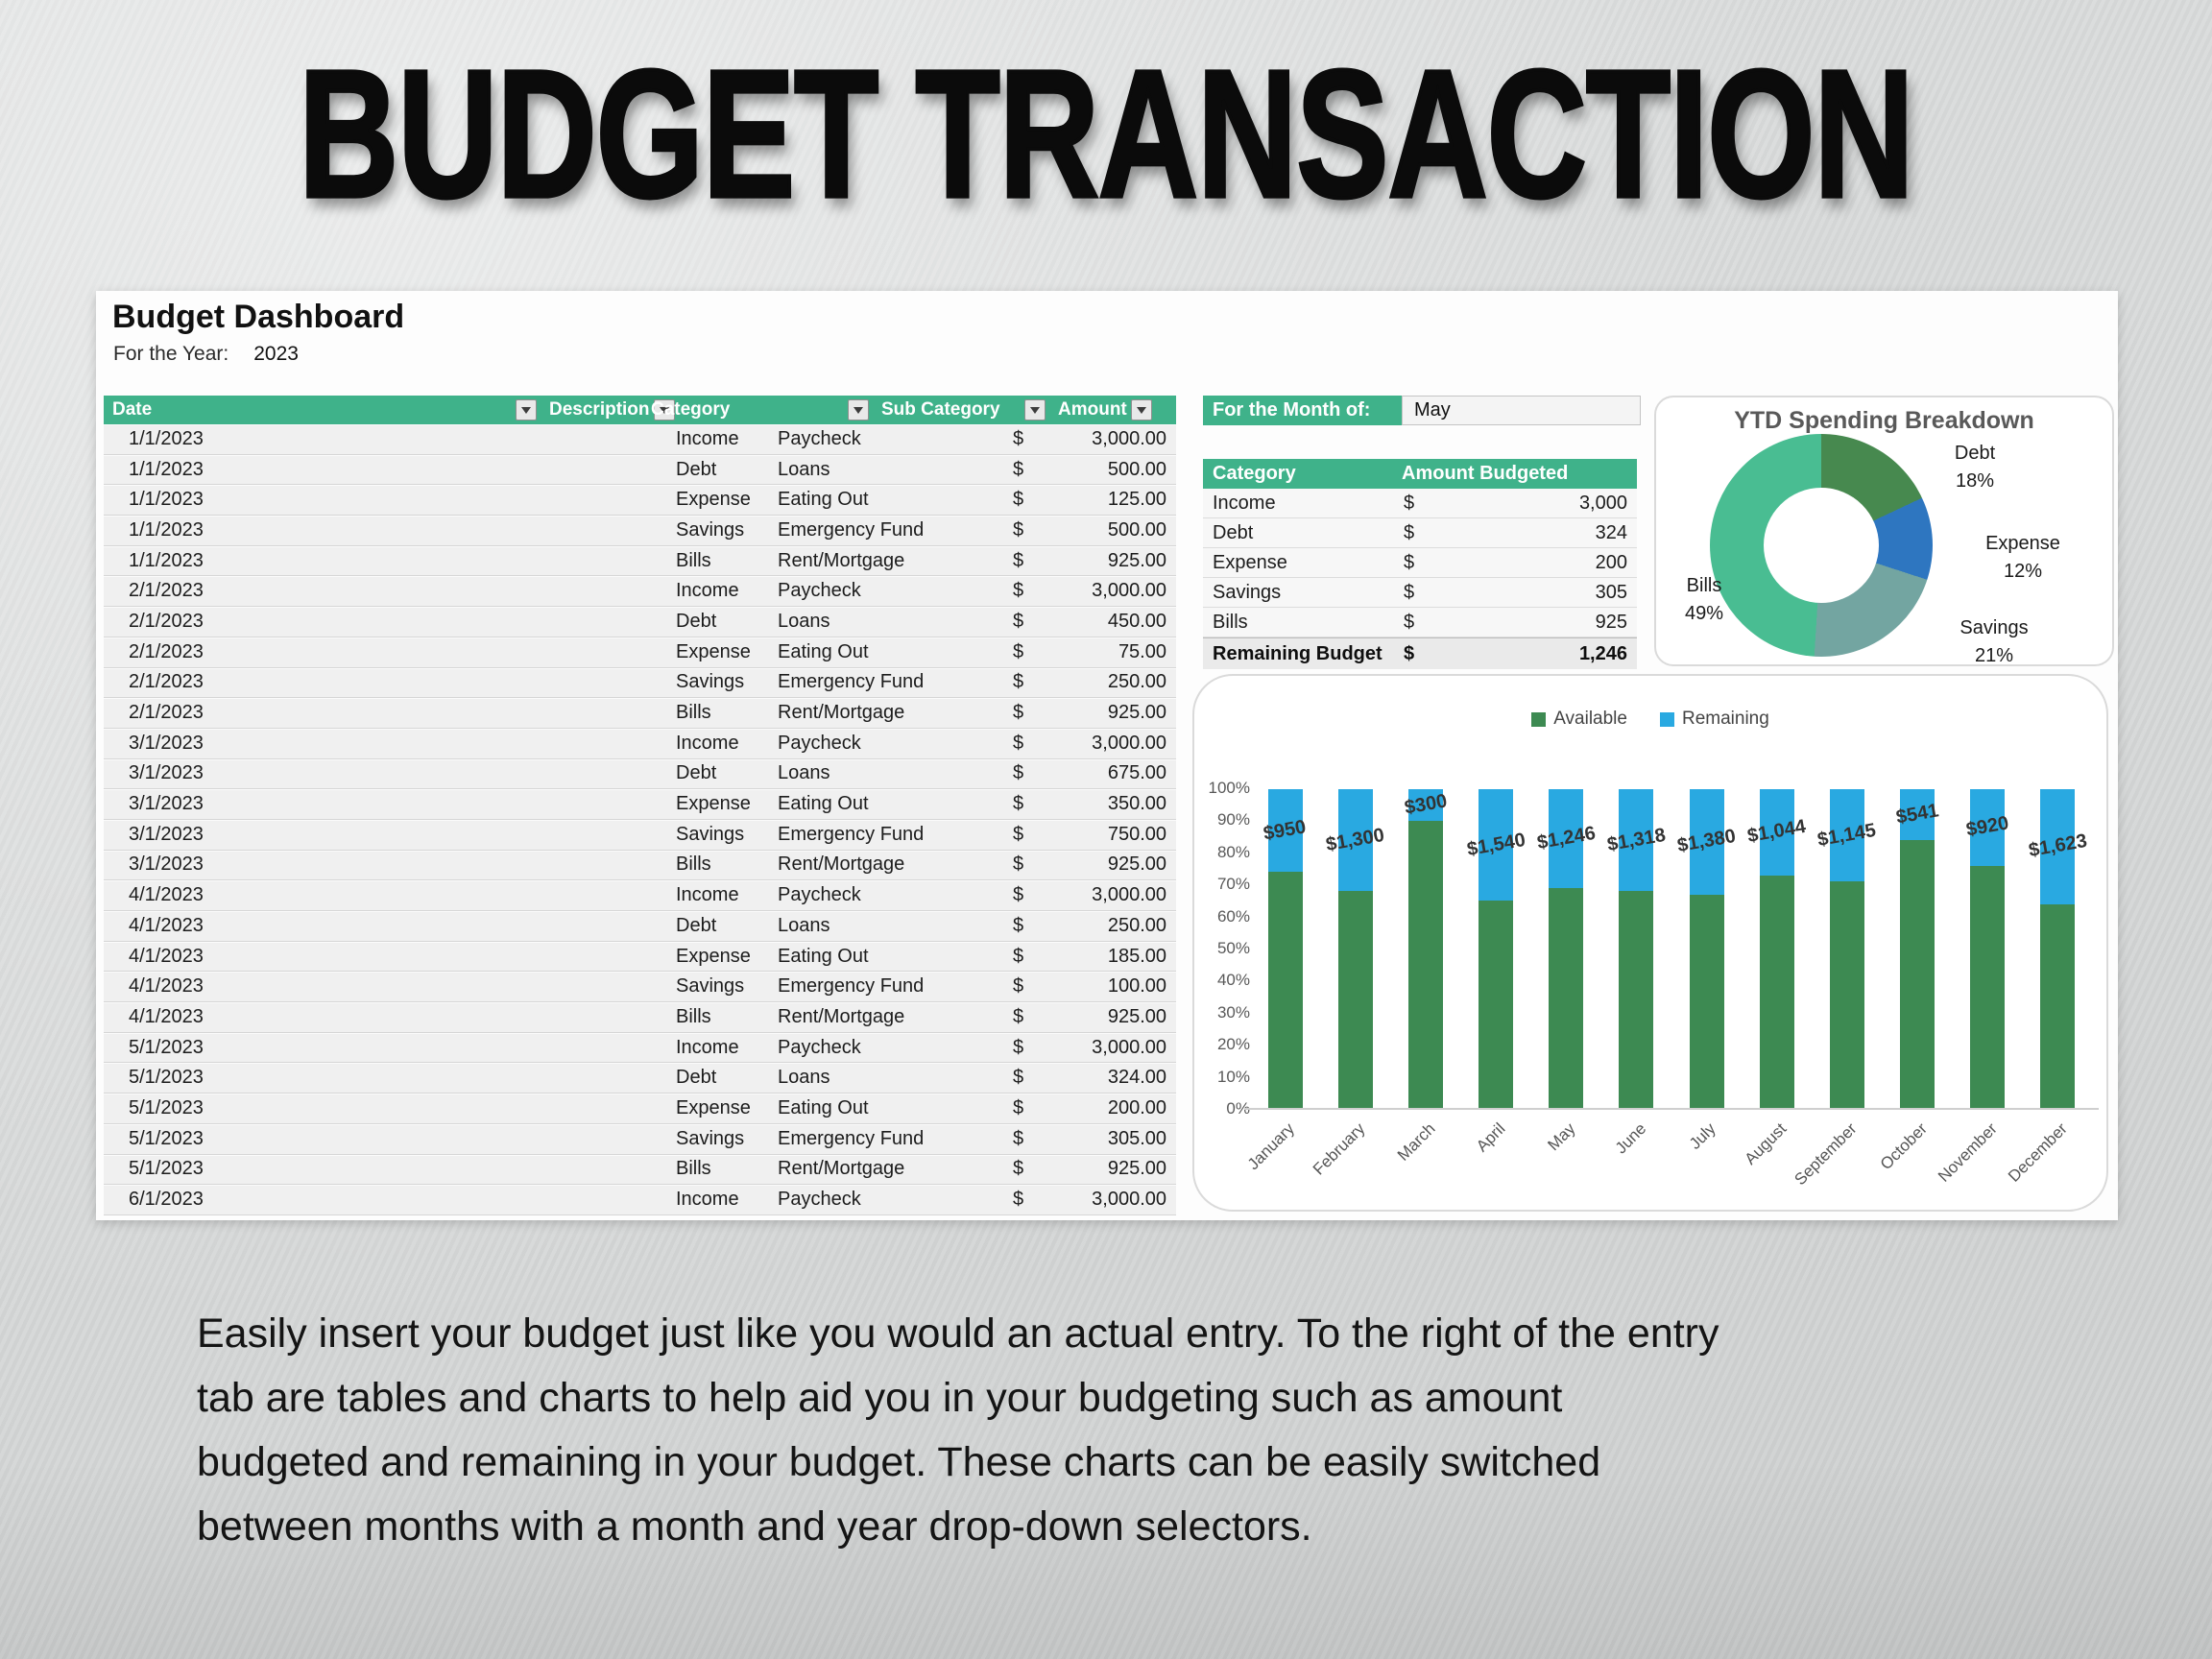 Image resolution: width=2212 pixels, height=1659 pixels. Describe the element at coordinates (1087, 1169) in the screenshot. I see `cell-amount: $925.00` at that location.